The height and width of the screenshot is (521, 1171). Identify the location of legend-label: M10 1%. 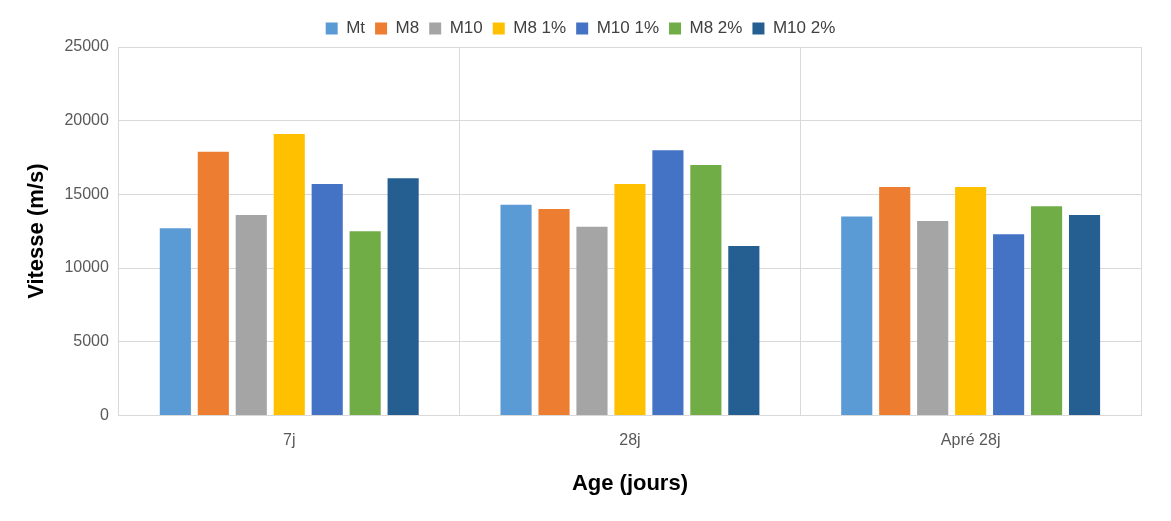
(628, 28).